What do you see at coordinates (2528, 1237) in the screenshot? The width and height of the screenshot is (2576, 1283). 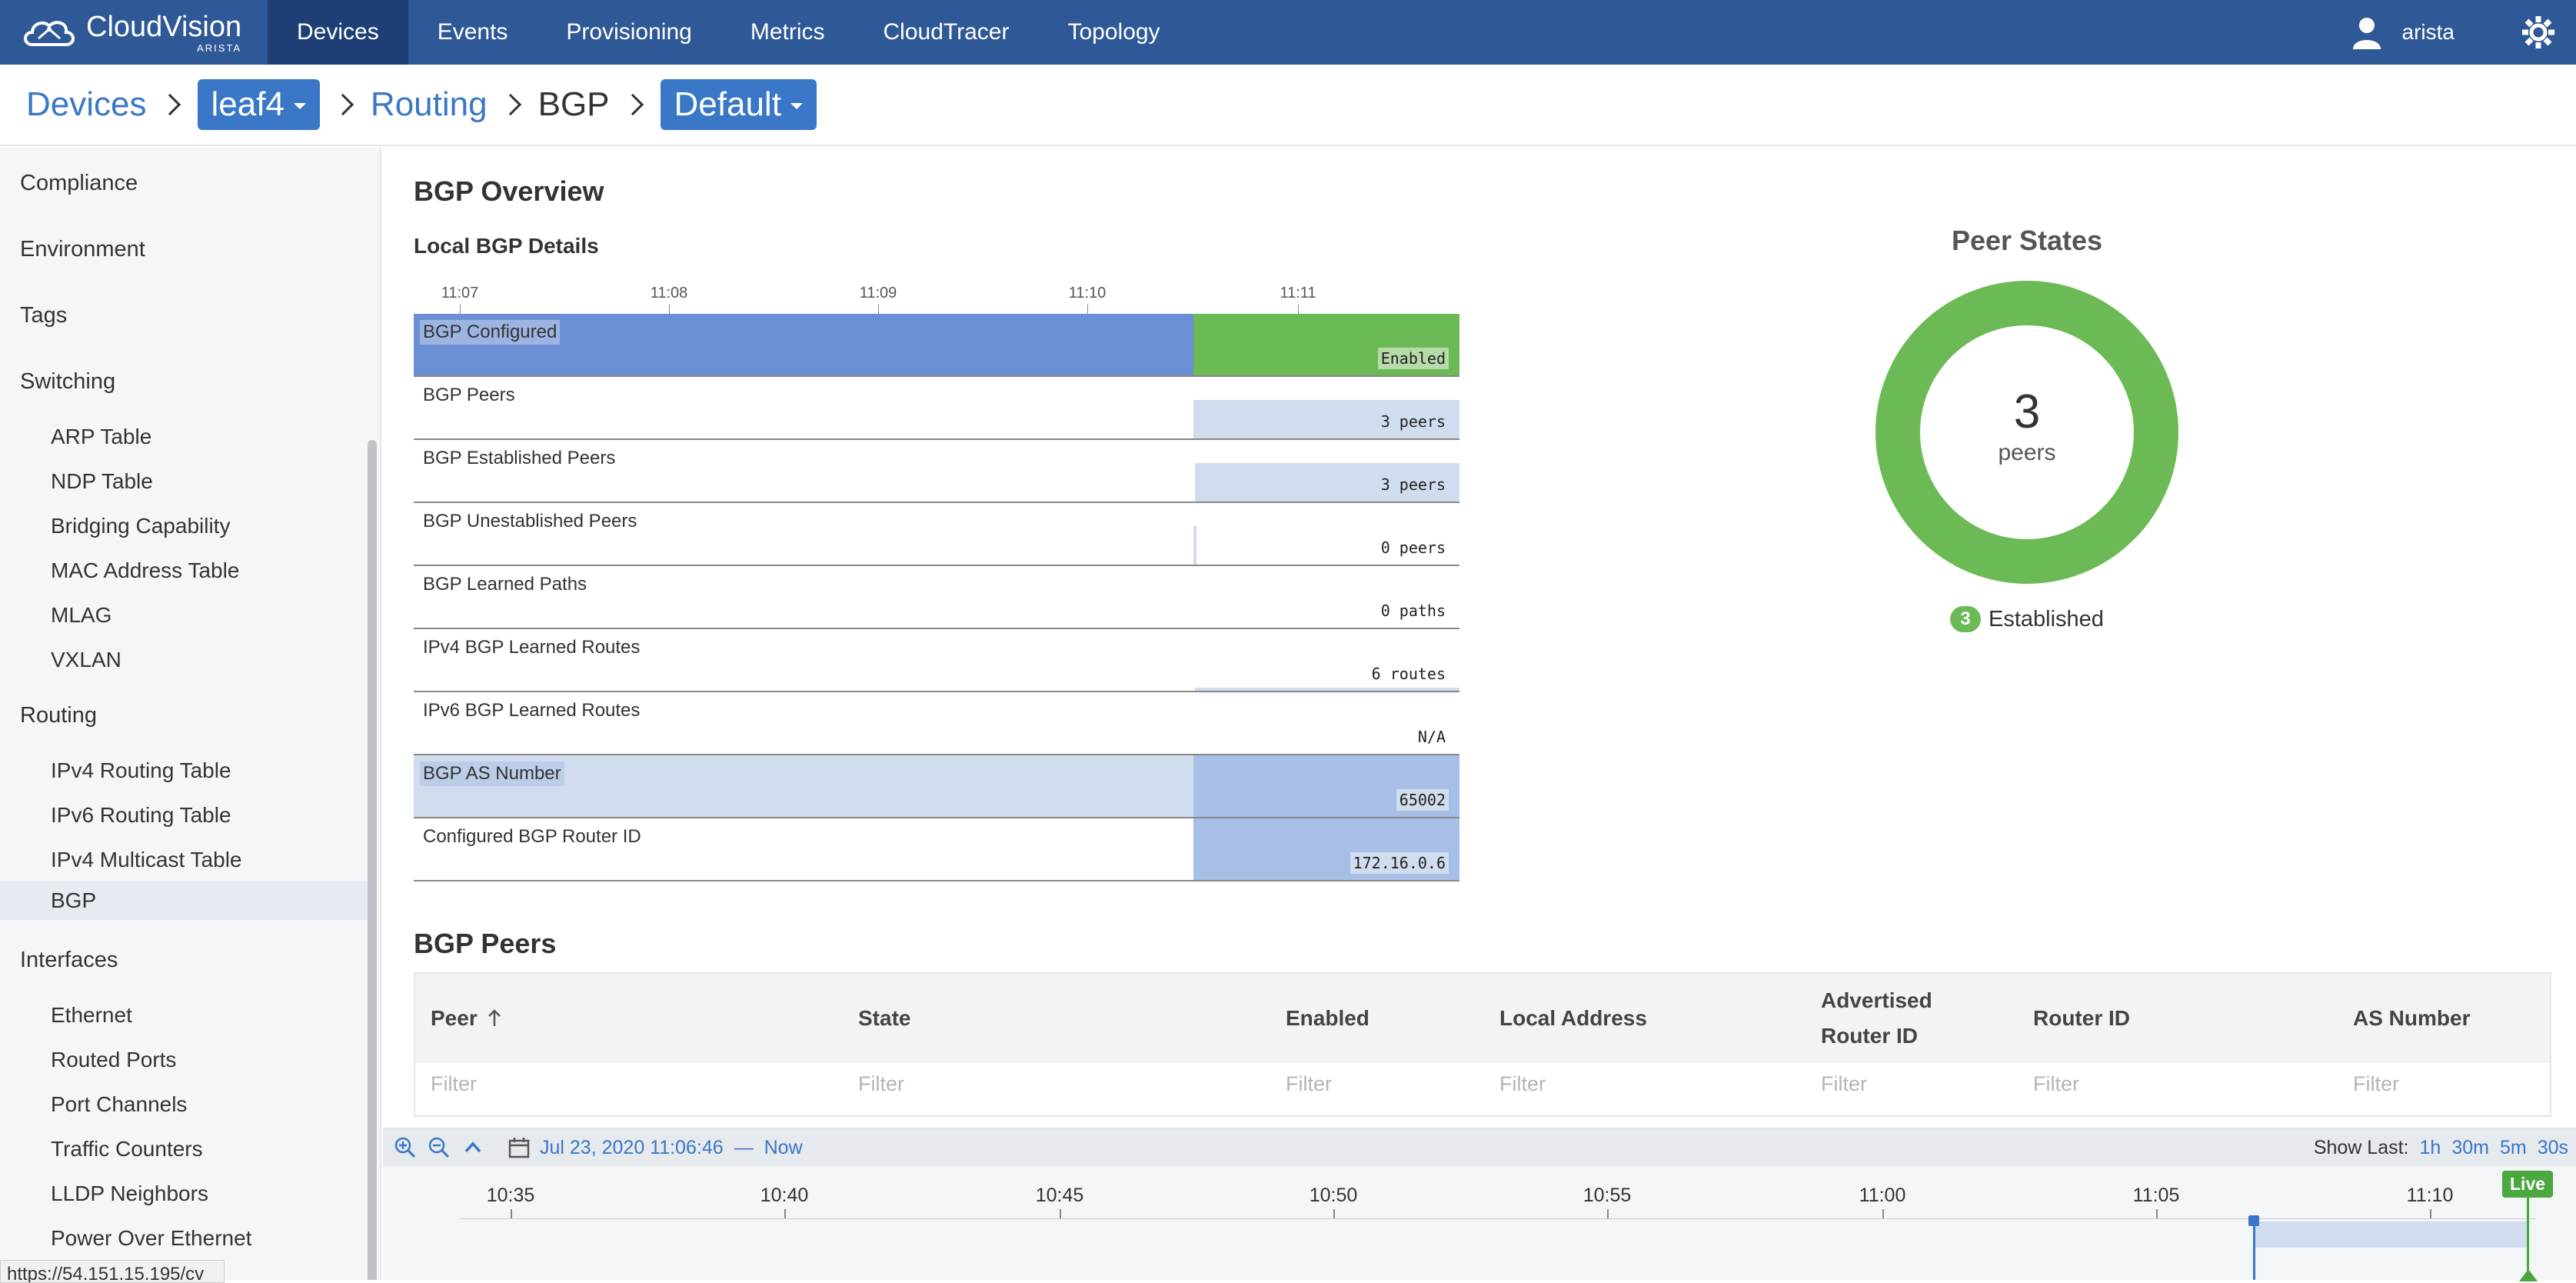 I see `live-marker-line` at bounding box center [2528, 1237].